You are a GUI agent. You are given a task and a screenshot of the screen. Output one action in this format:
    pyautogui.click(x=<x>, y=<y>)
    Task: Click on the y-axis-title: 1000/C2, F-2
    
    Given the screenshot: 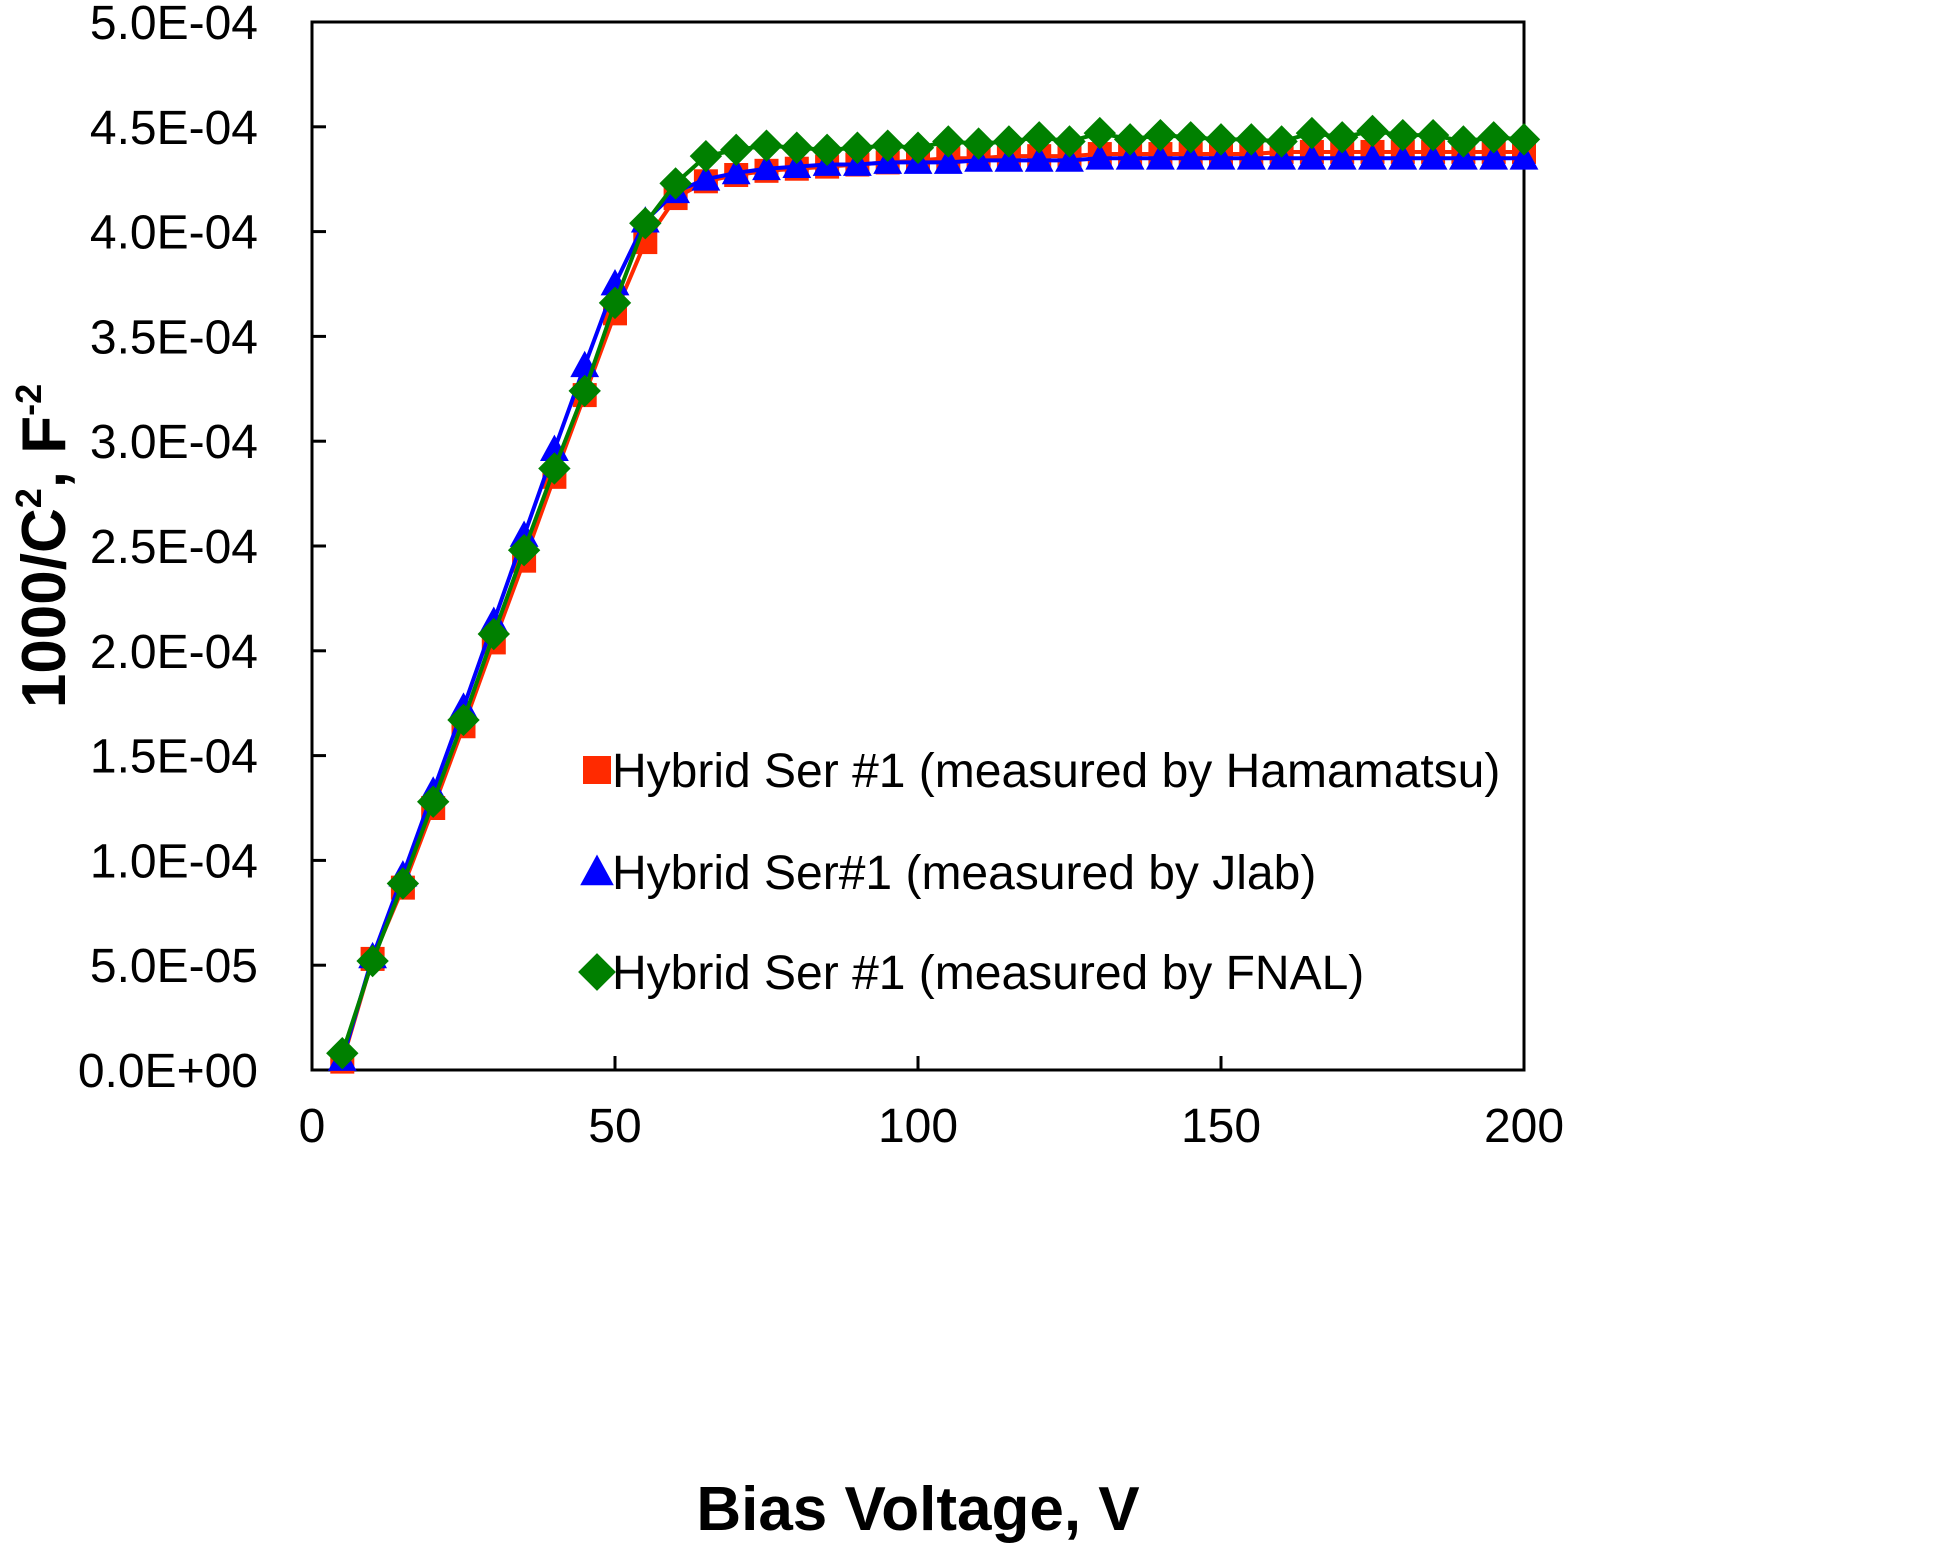 What is the action you would take?
    pyautogui.click(x=43, y=546)
    